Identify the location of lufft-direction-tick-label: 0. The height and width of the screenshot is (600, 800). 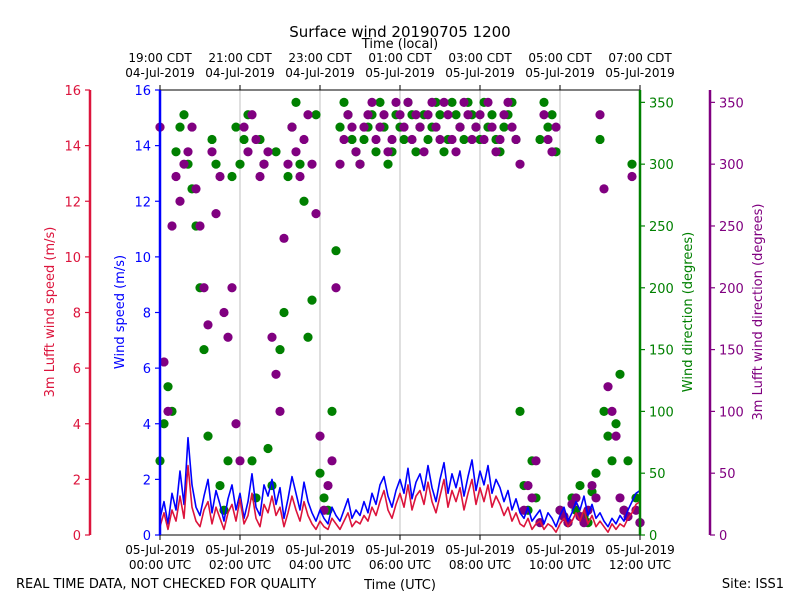
(723, 536).